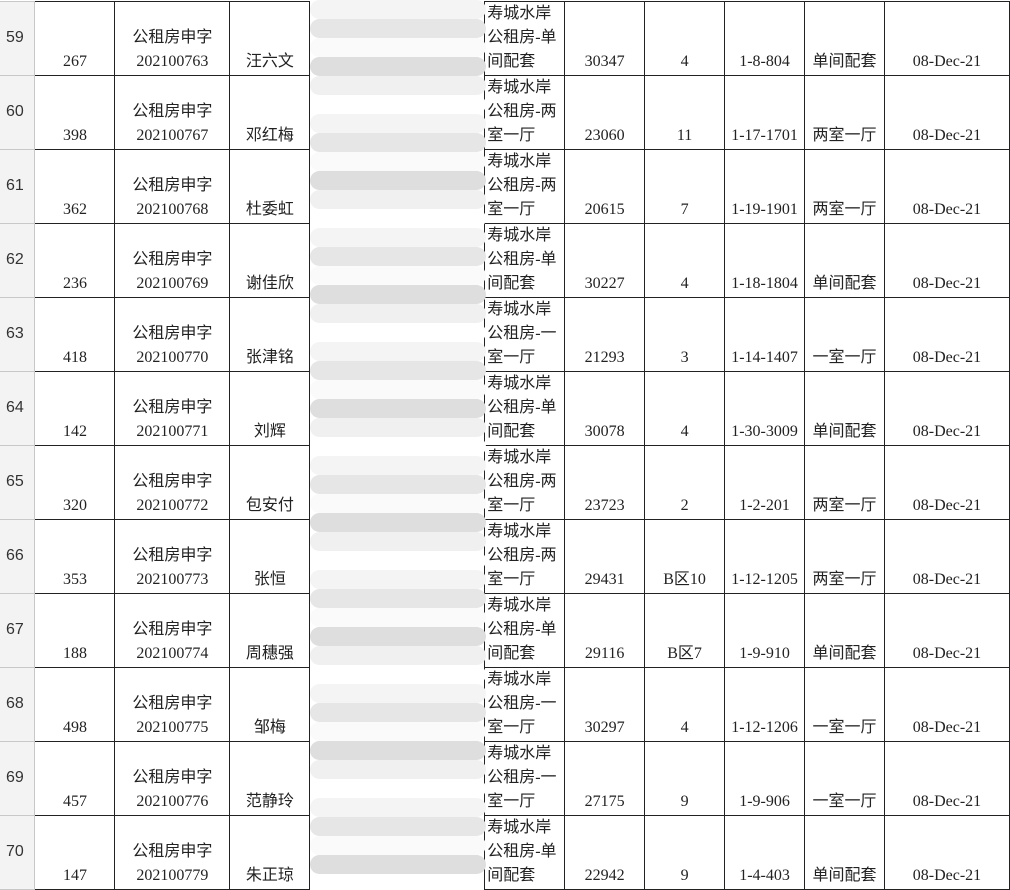 This screenshot has width=1010, height=890. I want to click on cell-name: 邹梅, so click(270, 704).